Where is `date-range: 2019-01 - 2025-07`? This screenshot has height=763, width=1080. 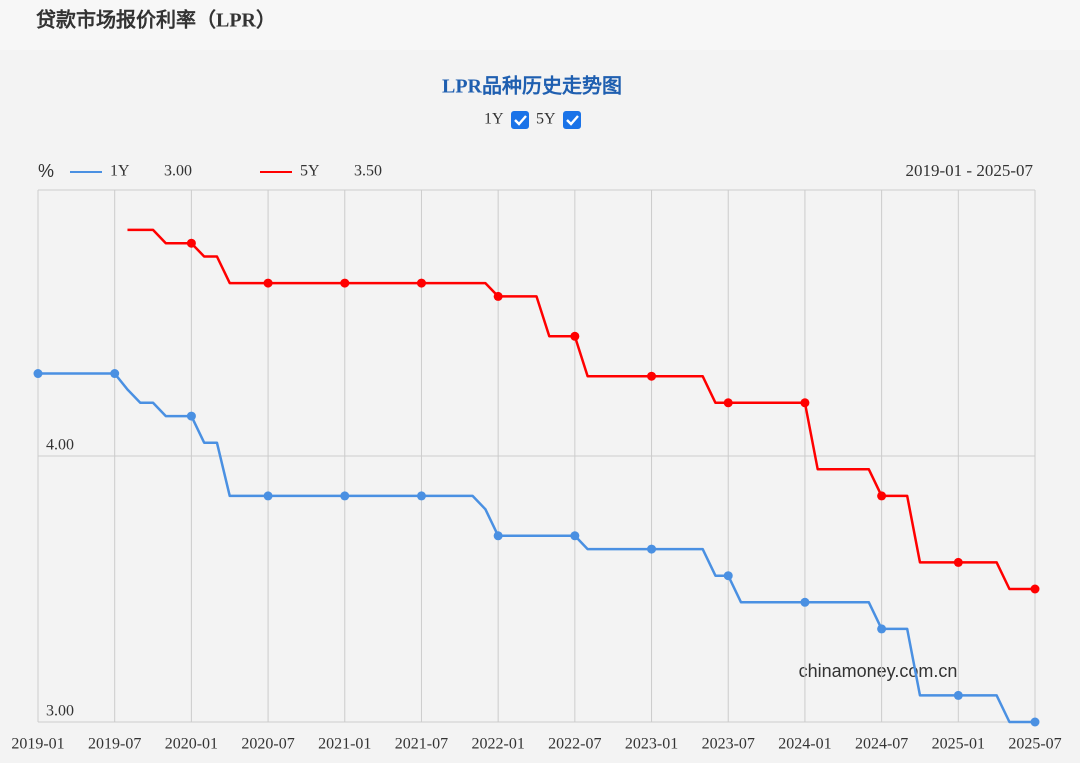
date-range: 2019-01 - 2025-07 is located at coordinates (970, 170).